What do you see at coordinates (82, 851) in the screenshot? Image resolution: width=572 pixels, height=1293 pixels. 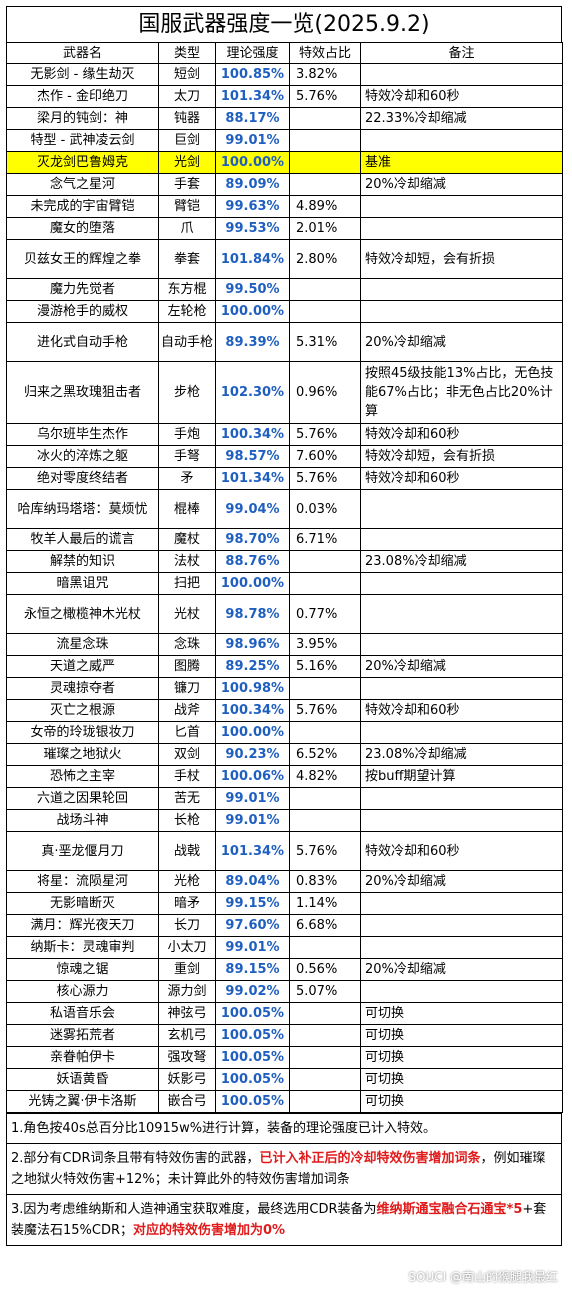 I see `weapon-name-cell: 真·垩龙偃月刀` at bounding box center [82, 851].